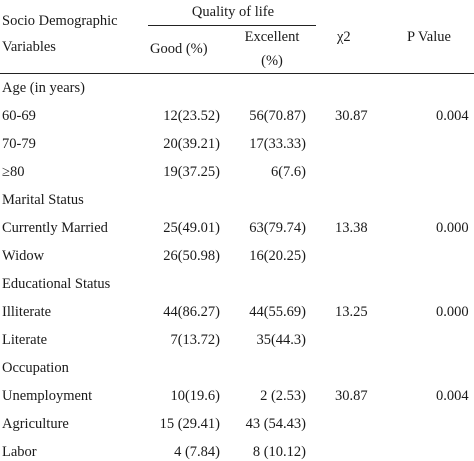  I want to click on header-chi2: χ2, so click(344, 37).